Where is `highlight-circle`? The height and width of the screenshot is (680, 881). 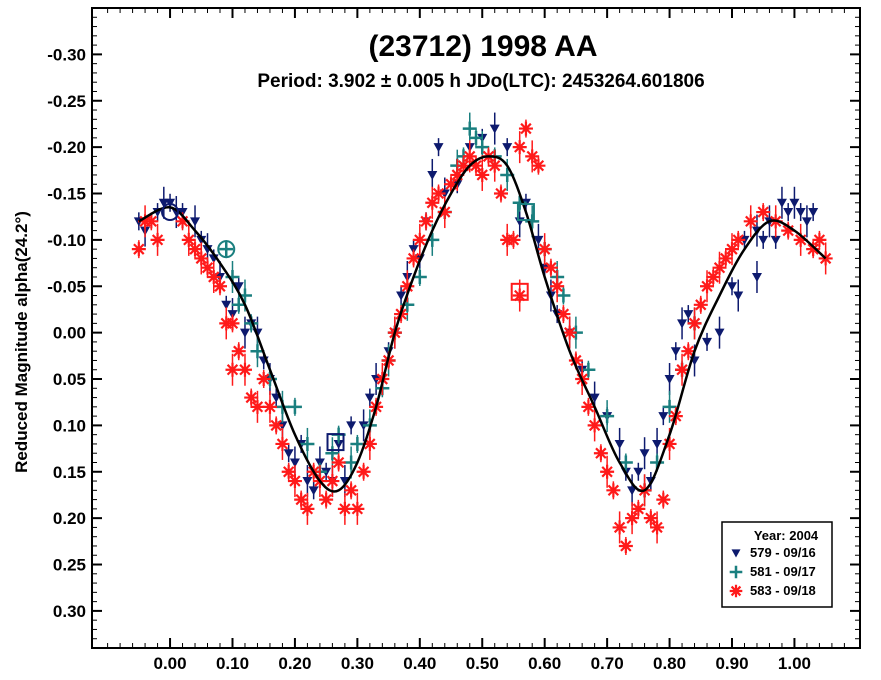 highlight-circle is located at coordinates (226, 249).